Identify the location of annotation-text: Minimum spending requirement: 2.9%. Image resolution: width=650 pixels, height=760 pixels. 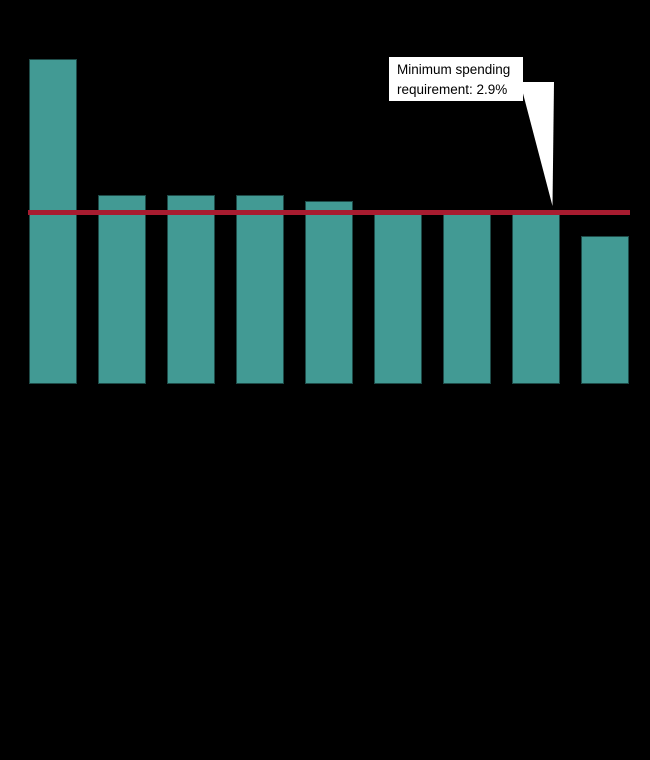
(454, 79).